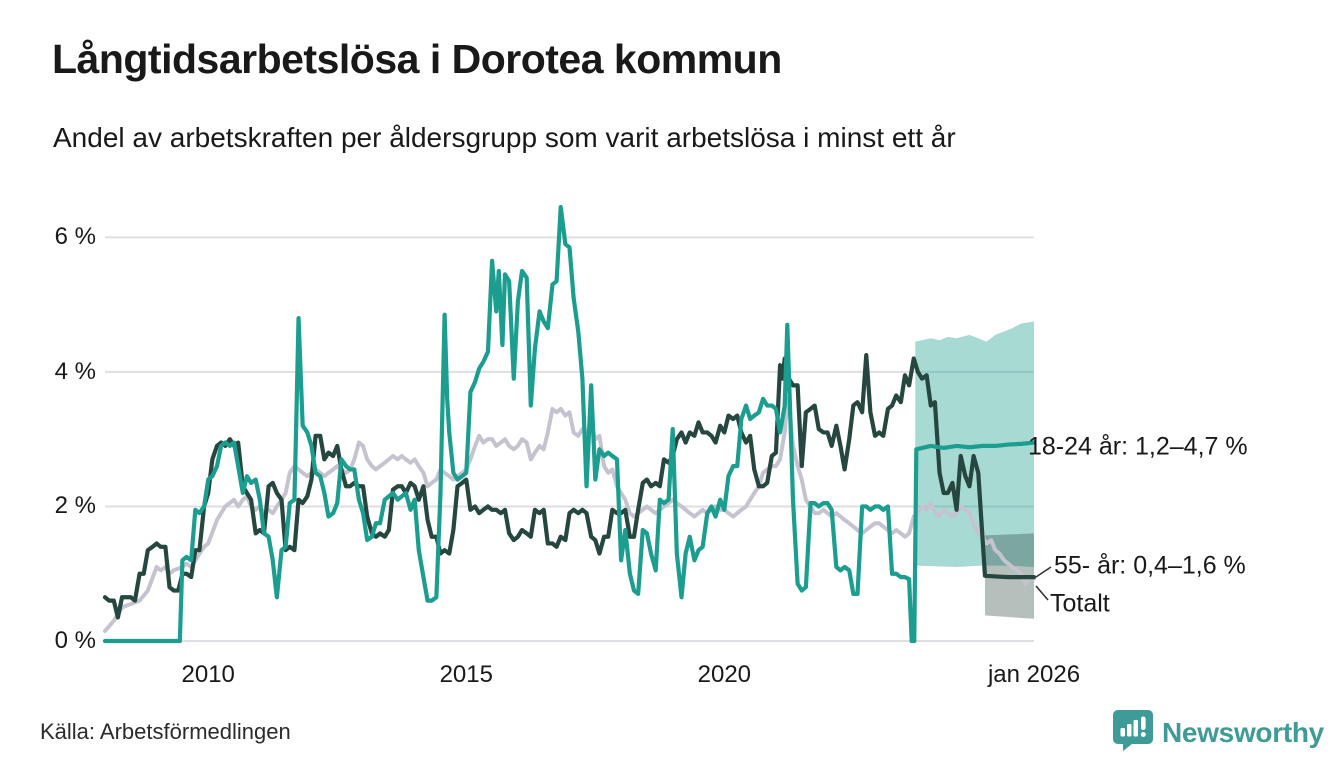 The height and width of the screenshot is (780, 1340). I want to click on x-tick-label: 2010, so click(208, 674).